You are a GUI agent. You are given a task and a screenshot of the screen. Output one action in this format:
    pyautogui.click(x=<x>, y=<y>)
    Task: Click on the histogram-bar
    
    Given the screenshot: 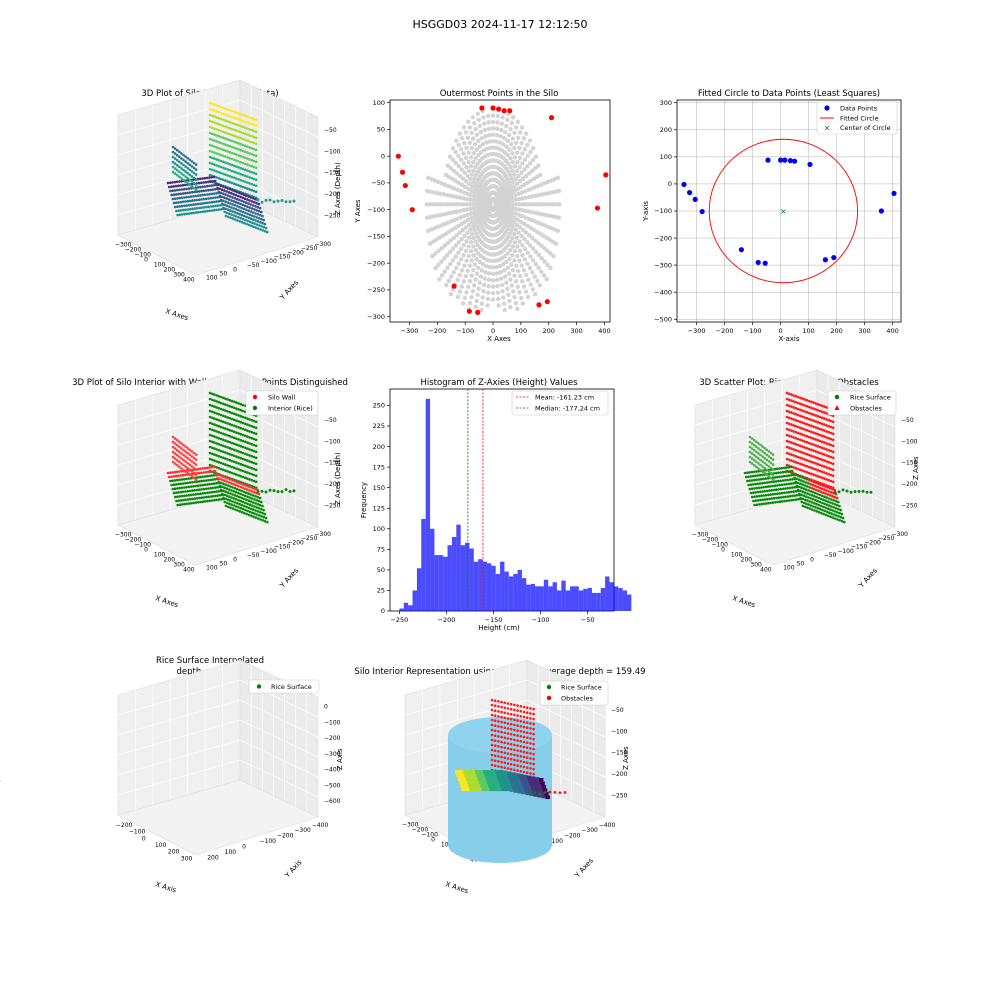 What is the action you would take?
    pyautogui.click(x=537, y=598)
    